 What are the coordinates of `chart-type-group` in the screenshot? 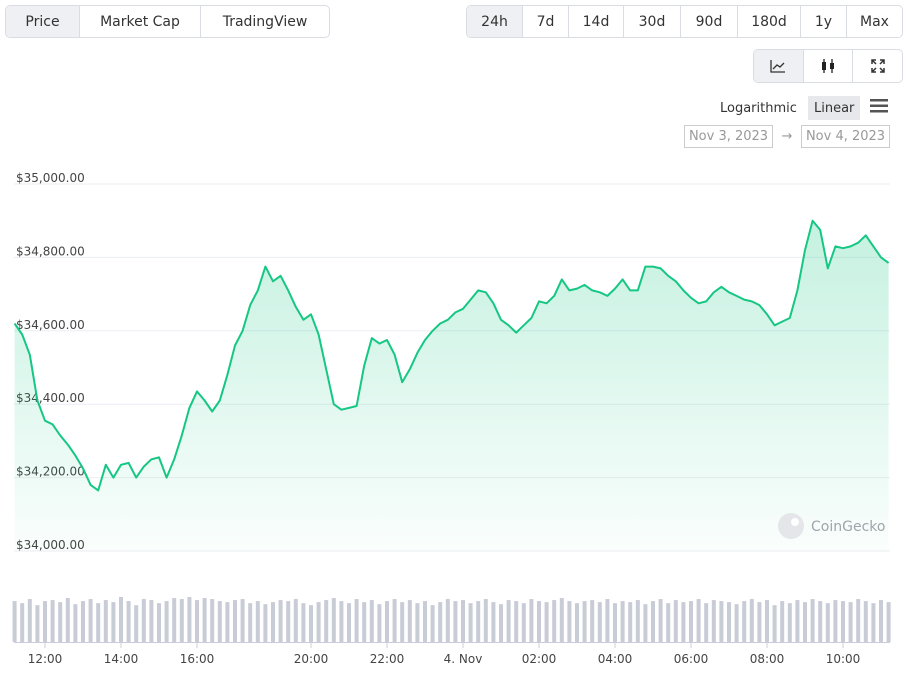 It's located at (828, 66).